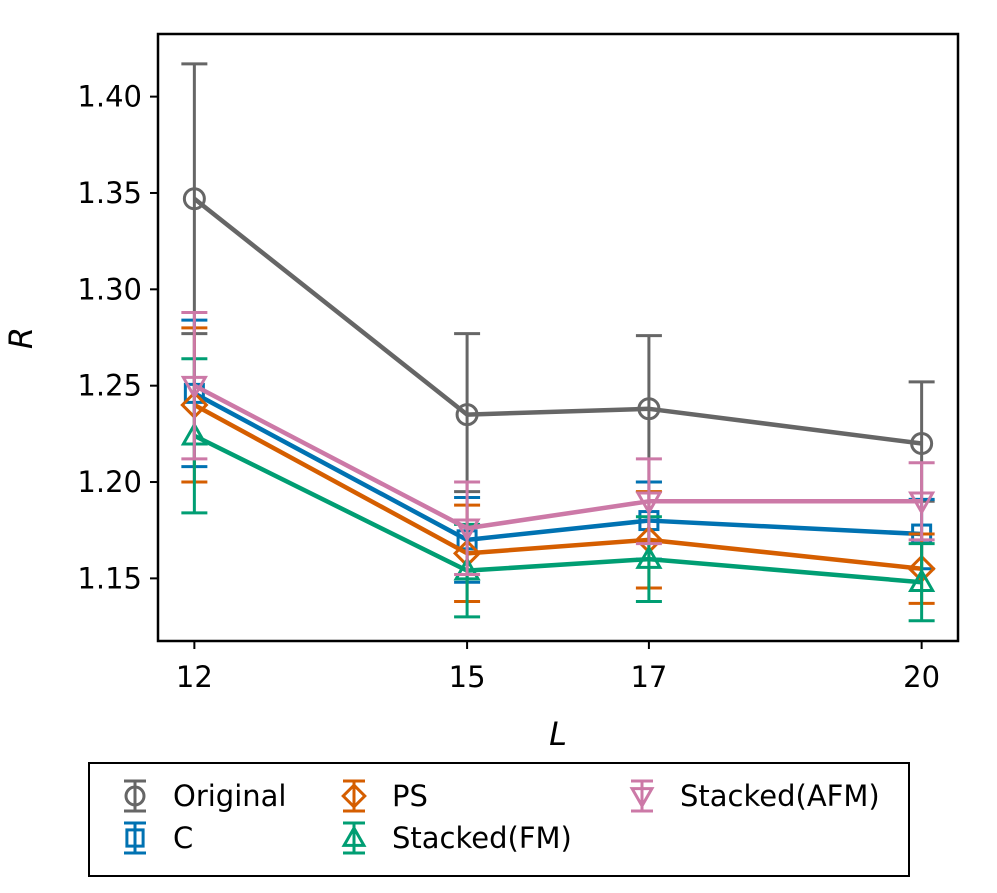 This screenshot has height=893, width=997. Describe the element at coordinates (384, 796) in the screenshot. I see `legend-item: PS` at that location.